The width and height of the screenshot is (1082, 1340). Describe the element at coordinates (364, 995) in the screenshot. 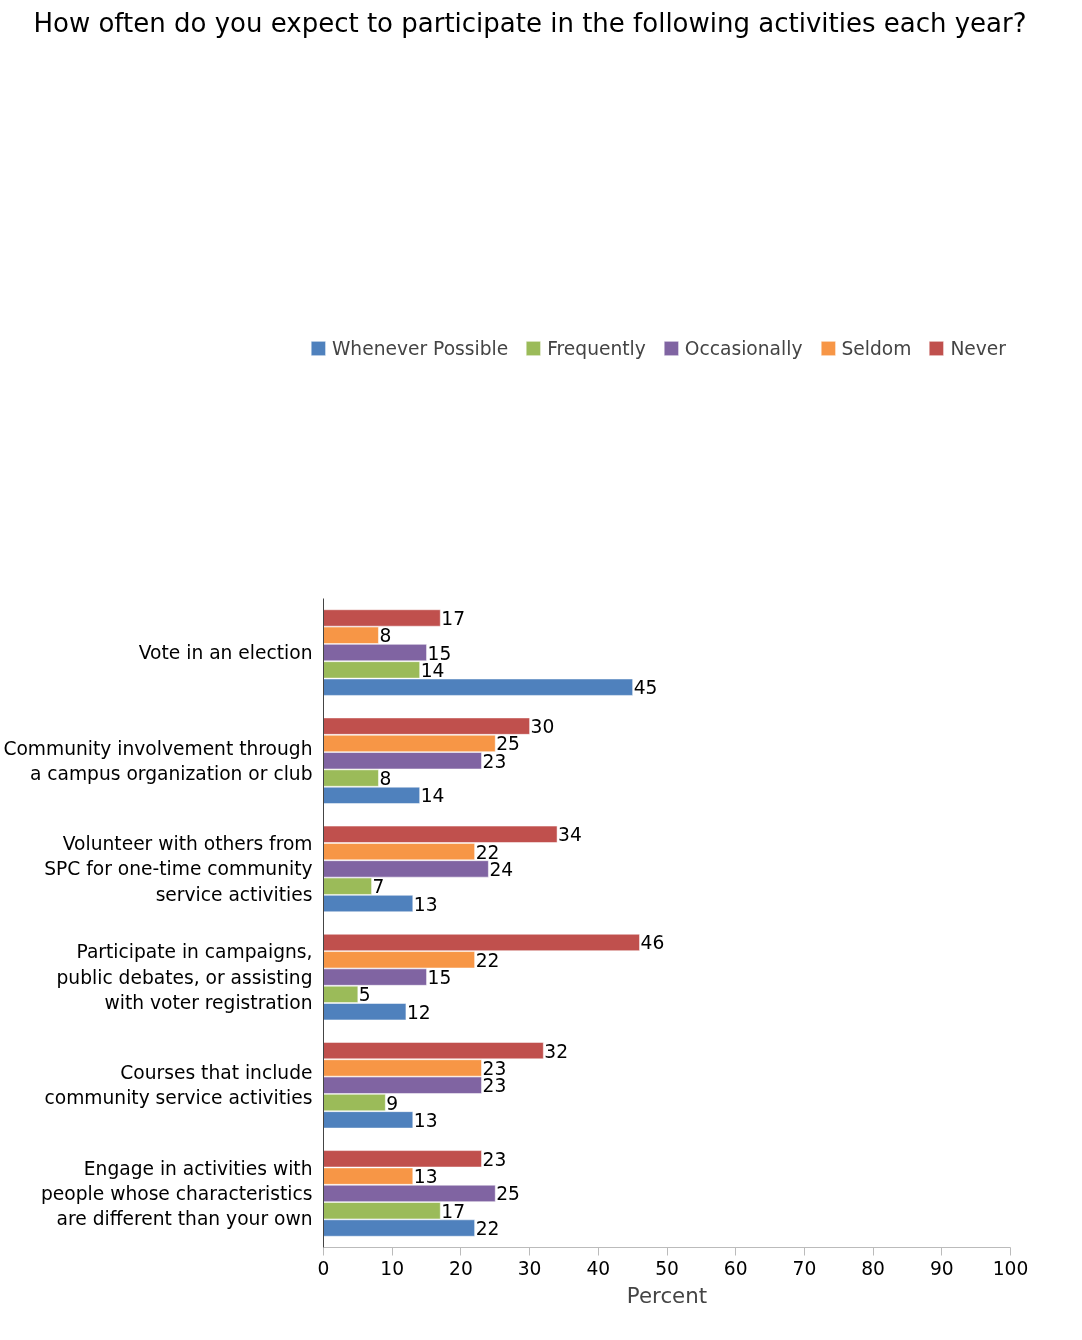

I see `data-label: 5` at that location.